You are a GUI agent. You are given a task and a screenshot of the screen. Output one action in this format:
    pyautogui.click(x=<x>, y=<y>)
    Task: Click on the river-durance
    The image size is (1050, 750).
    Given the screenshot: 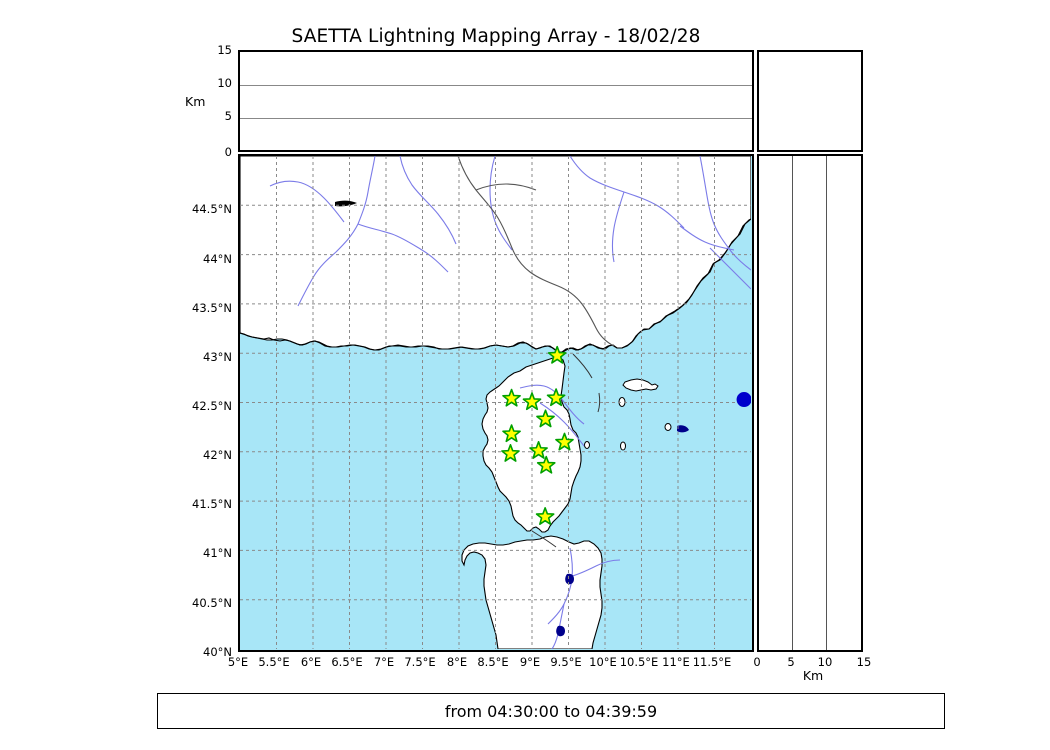 What is the action you would take?
    pyautogui.click(x=403, y=248)
    